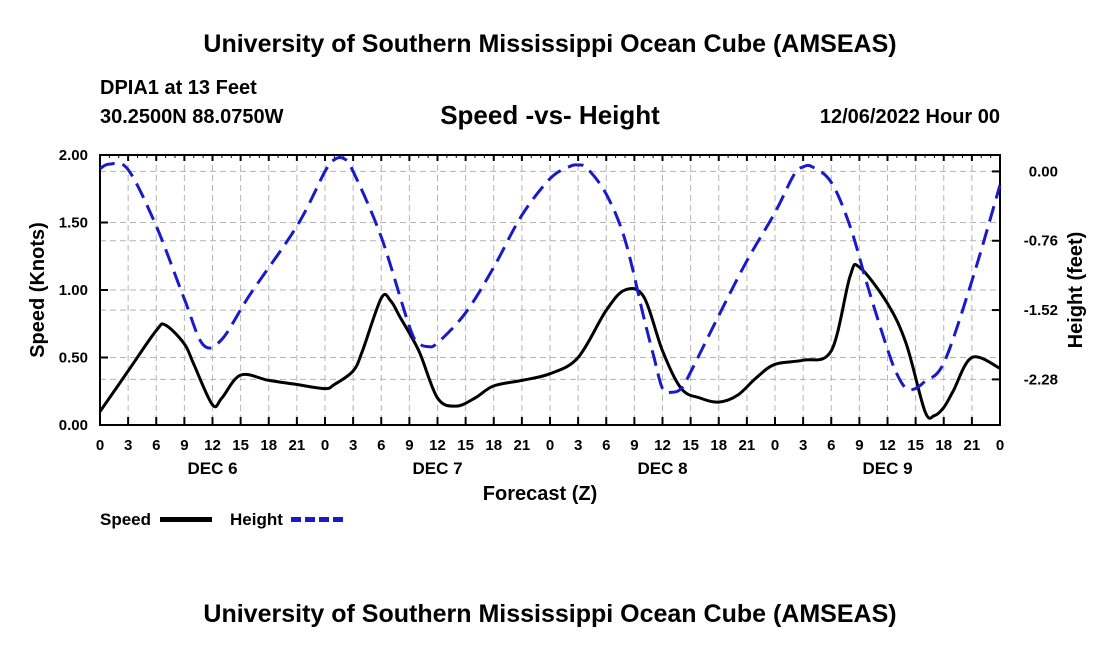 The image size is (1100, 650). Describe the element at coordinates (909, 117) in the screenshot. I see `forecast-run-time: 12/06/2022 Hour 00` at that location.